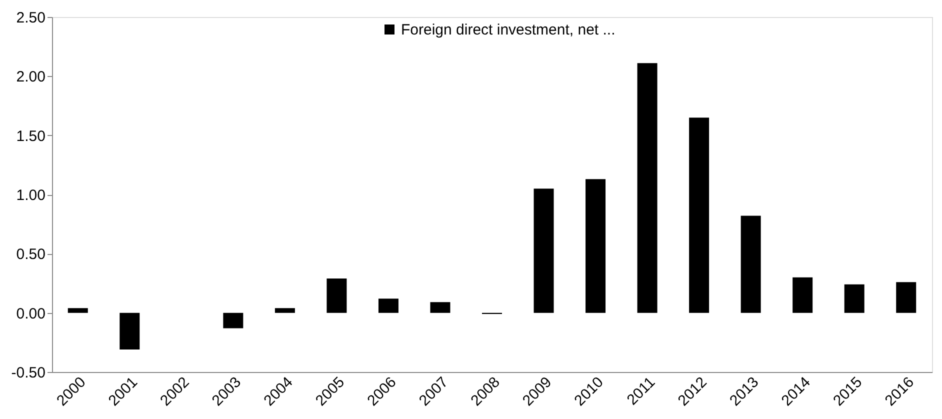 This screenshot has width=942, height=419. What do you see at coordinates (31, 195) in the screenshot?
I see `y-tick-label: 1.00` at bounding box center [31, 195].